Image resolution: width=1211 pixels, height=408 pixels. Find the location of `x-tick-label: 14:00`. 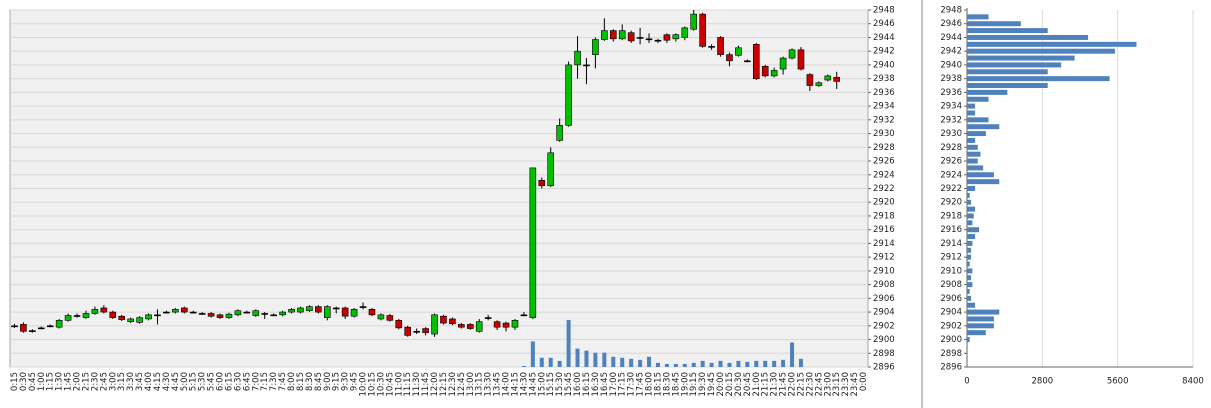

x-tick-label: 14:00 is located at coordinates (507, 384).